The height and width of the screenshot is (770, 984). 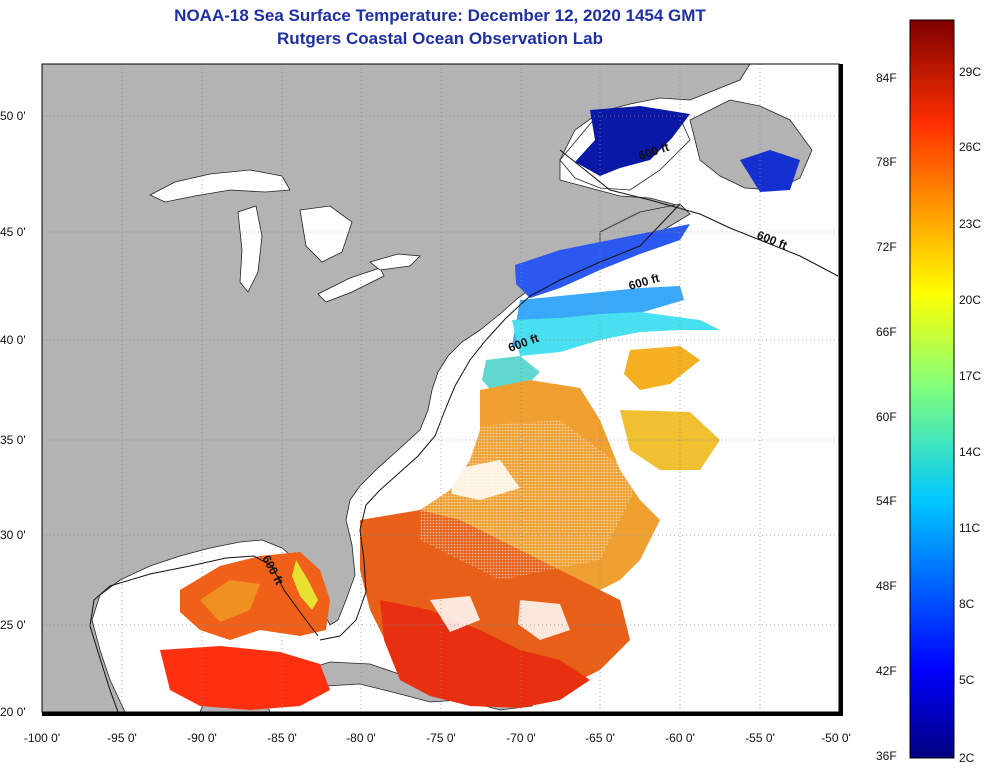 What do you see at coordinates (441, 738) in the screenshot?
I see `lon-label: -75 0'` at bounding box center [441, 738].